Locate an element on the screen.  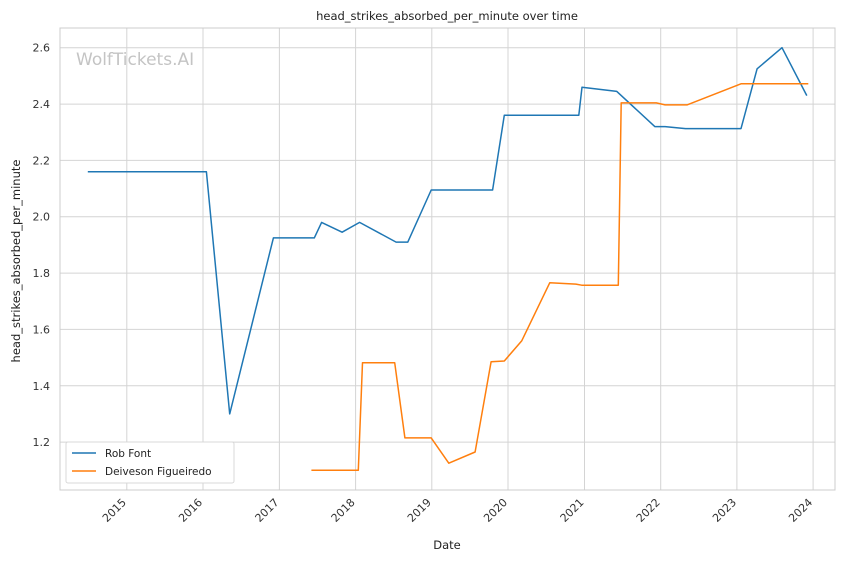
legend-label-deiveson-figueiredo: Deiveson Figueiredo is located at coordinates (158, 472).